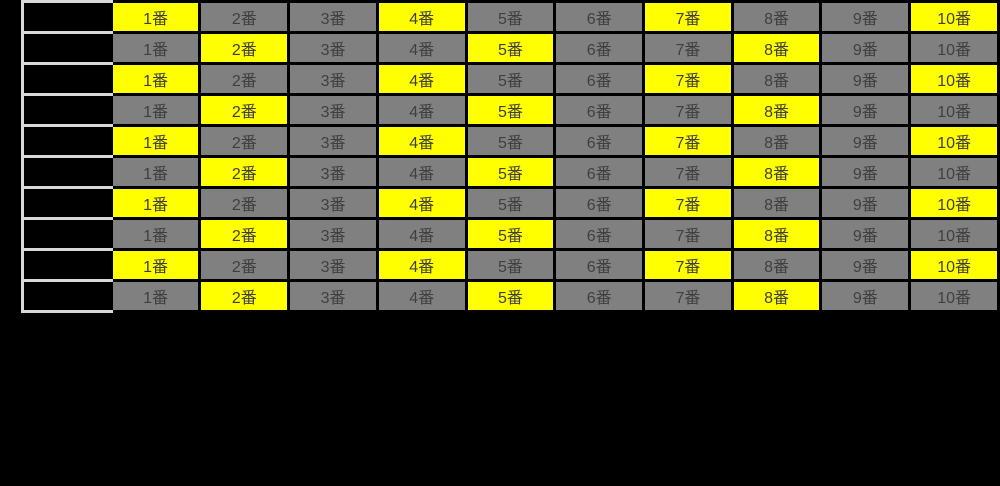 The image size is (1000, 486). I want to click on cell-r7-c8: 8番, so click(776, 203).